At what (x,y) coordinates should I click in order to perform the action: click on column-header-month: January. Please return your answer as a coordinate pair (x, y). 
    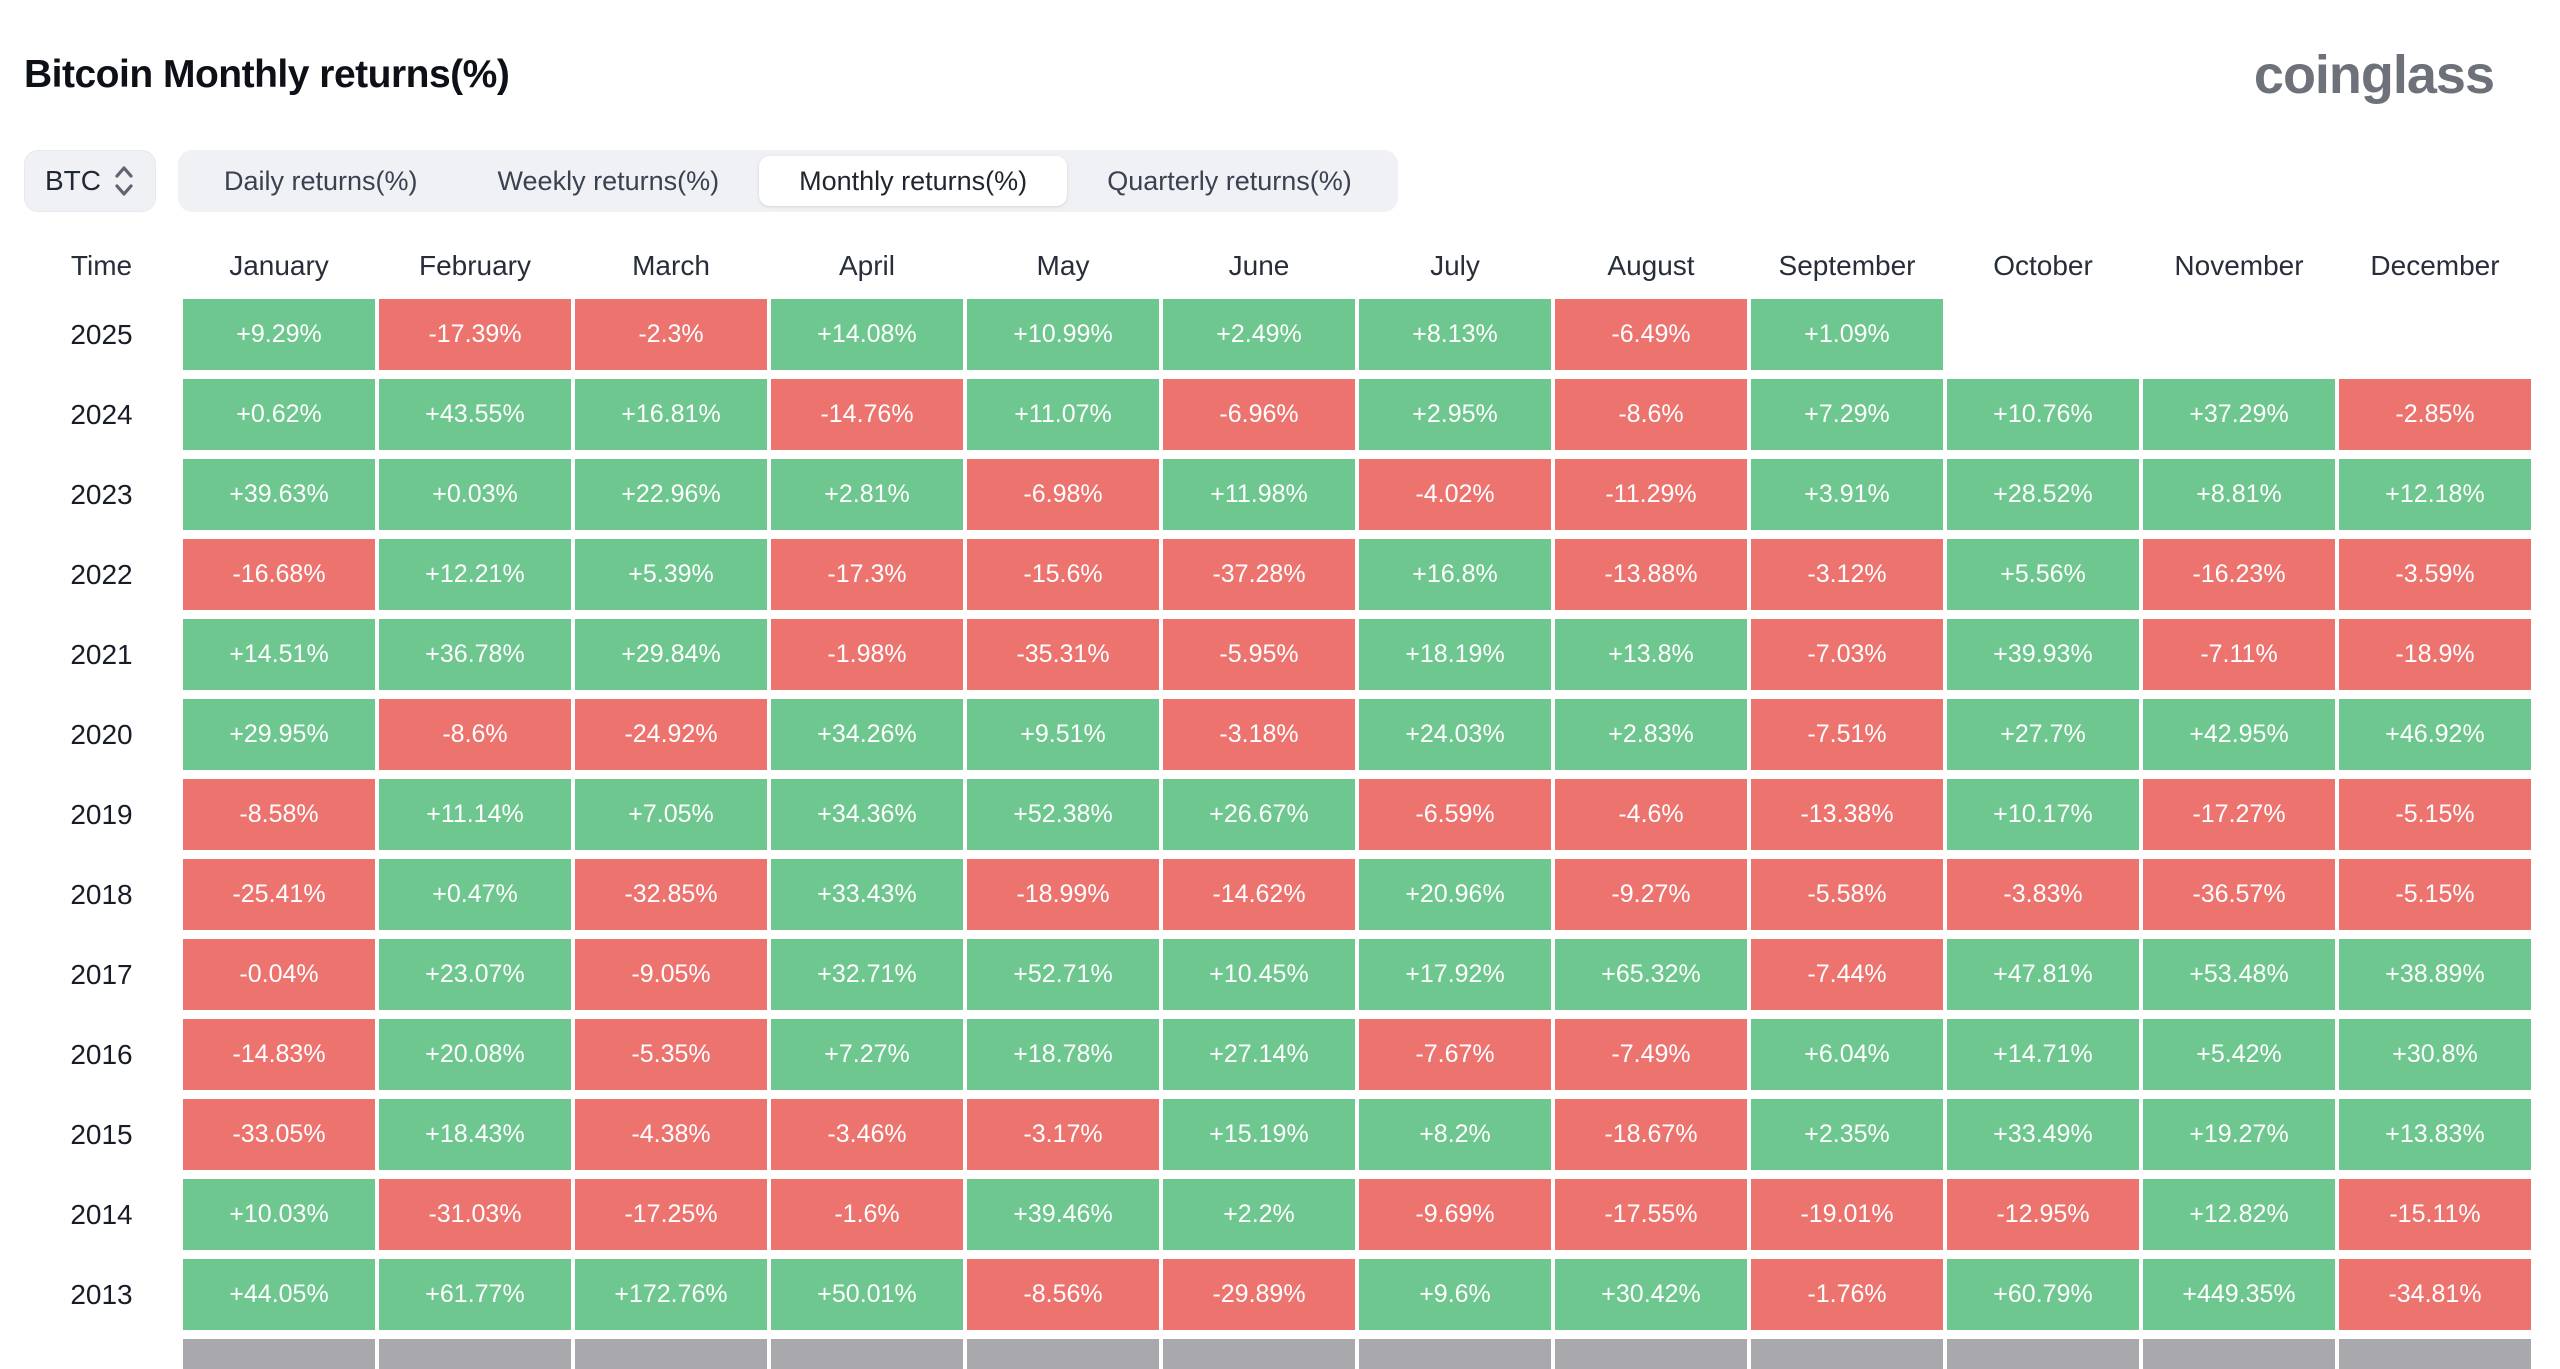
    Looking at the image, I should click on (279, 265).